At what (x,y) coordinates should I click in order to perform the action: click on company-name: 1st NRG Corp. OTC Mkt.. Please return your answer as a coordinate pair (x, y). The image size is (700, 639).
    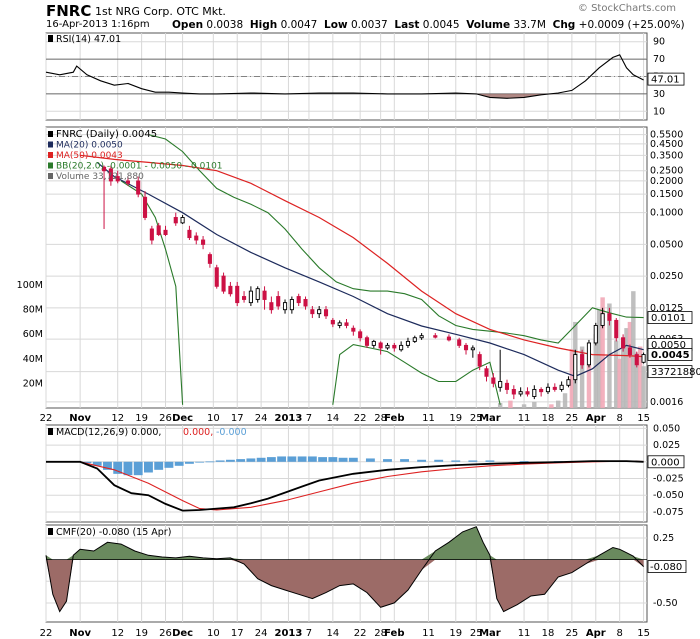
    Looking at the image, I should click on (160, 11).